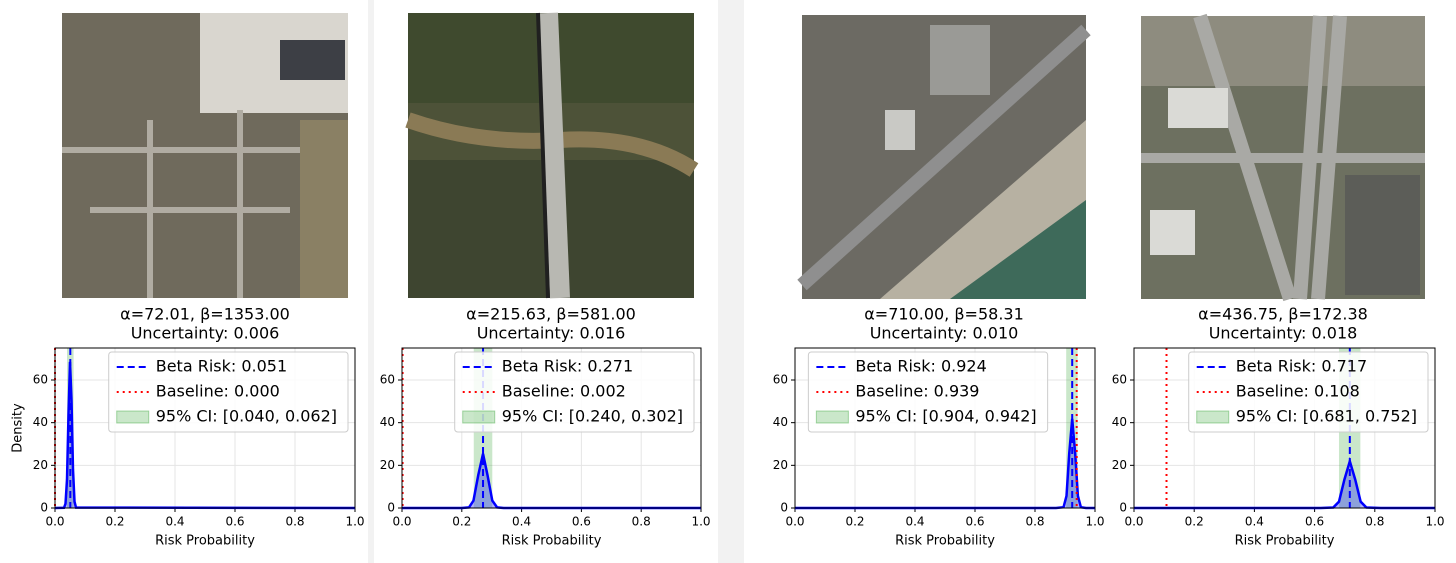  Describe the element at coordinates (945, 416) in the screenshot. I see `legend-label: 95% CI: [0.904, 0.942]` at that location.